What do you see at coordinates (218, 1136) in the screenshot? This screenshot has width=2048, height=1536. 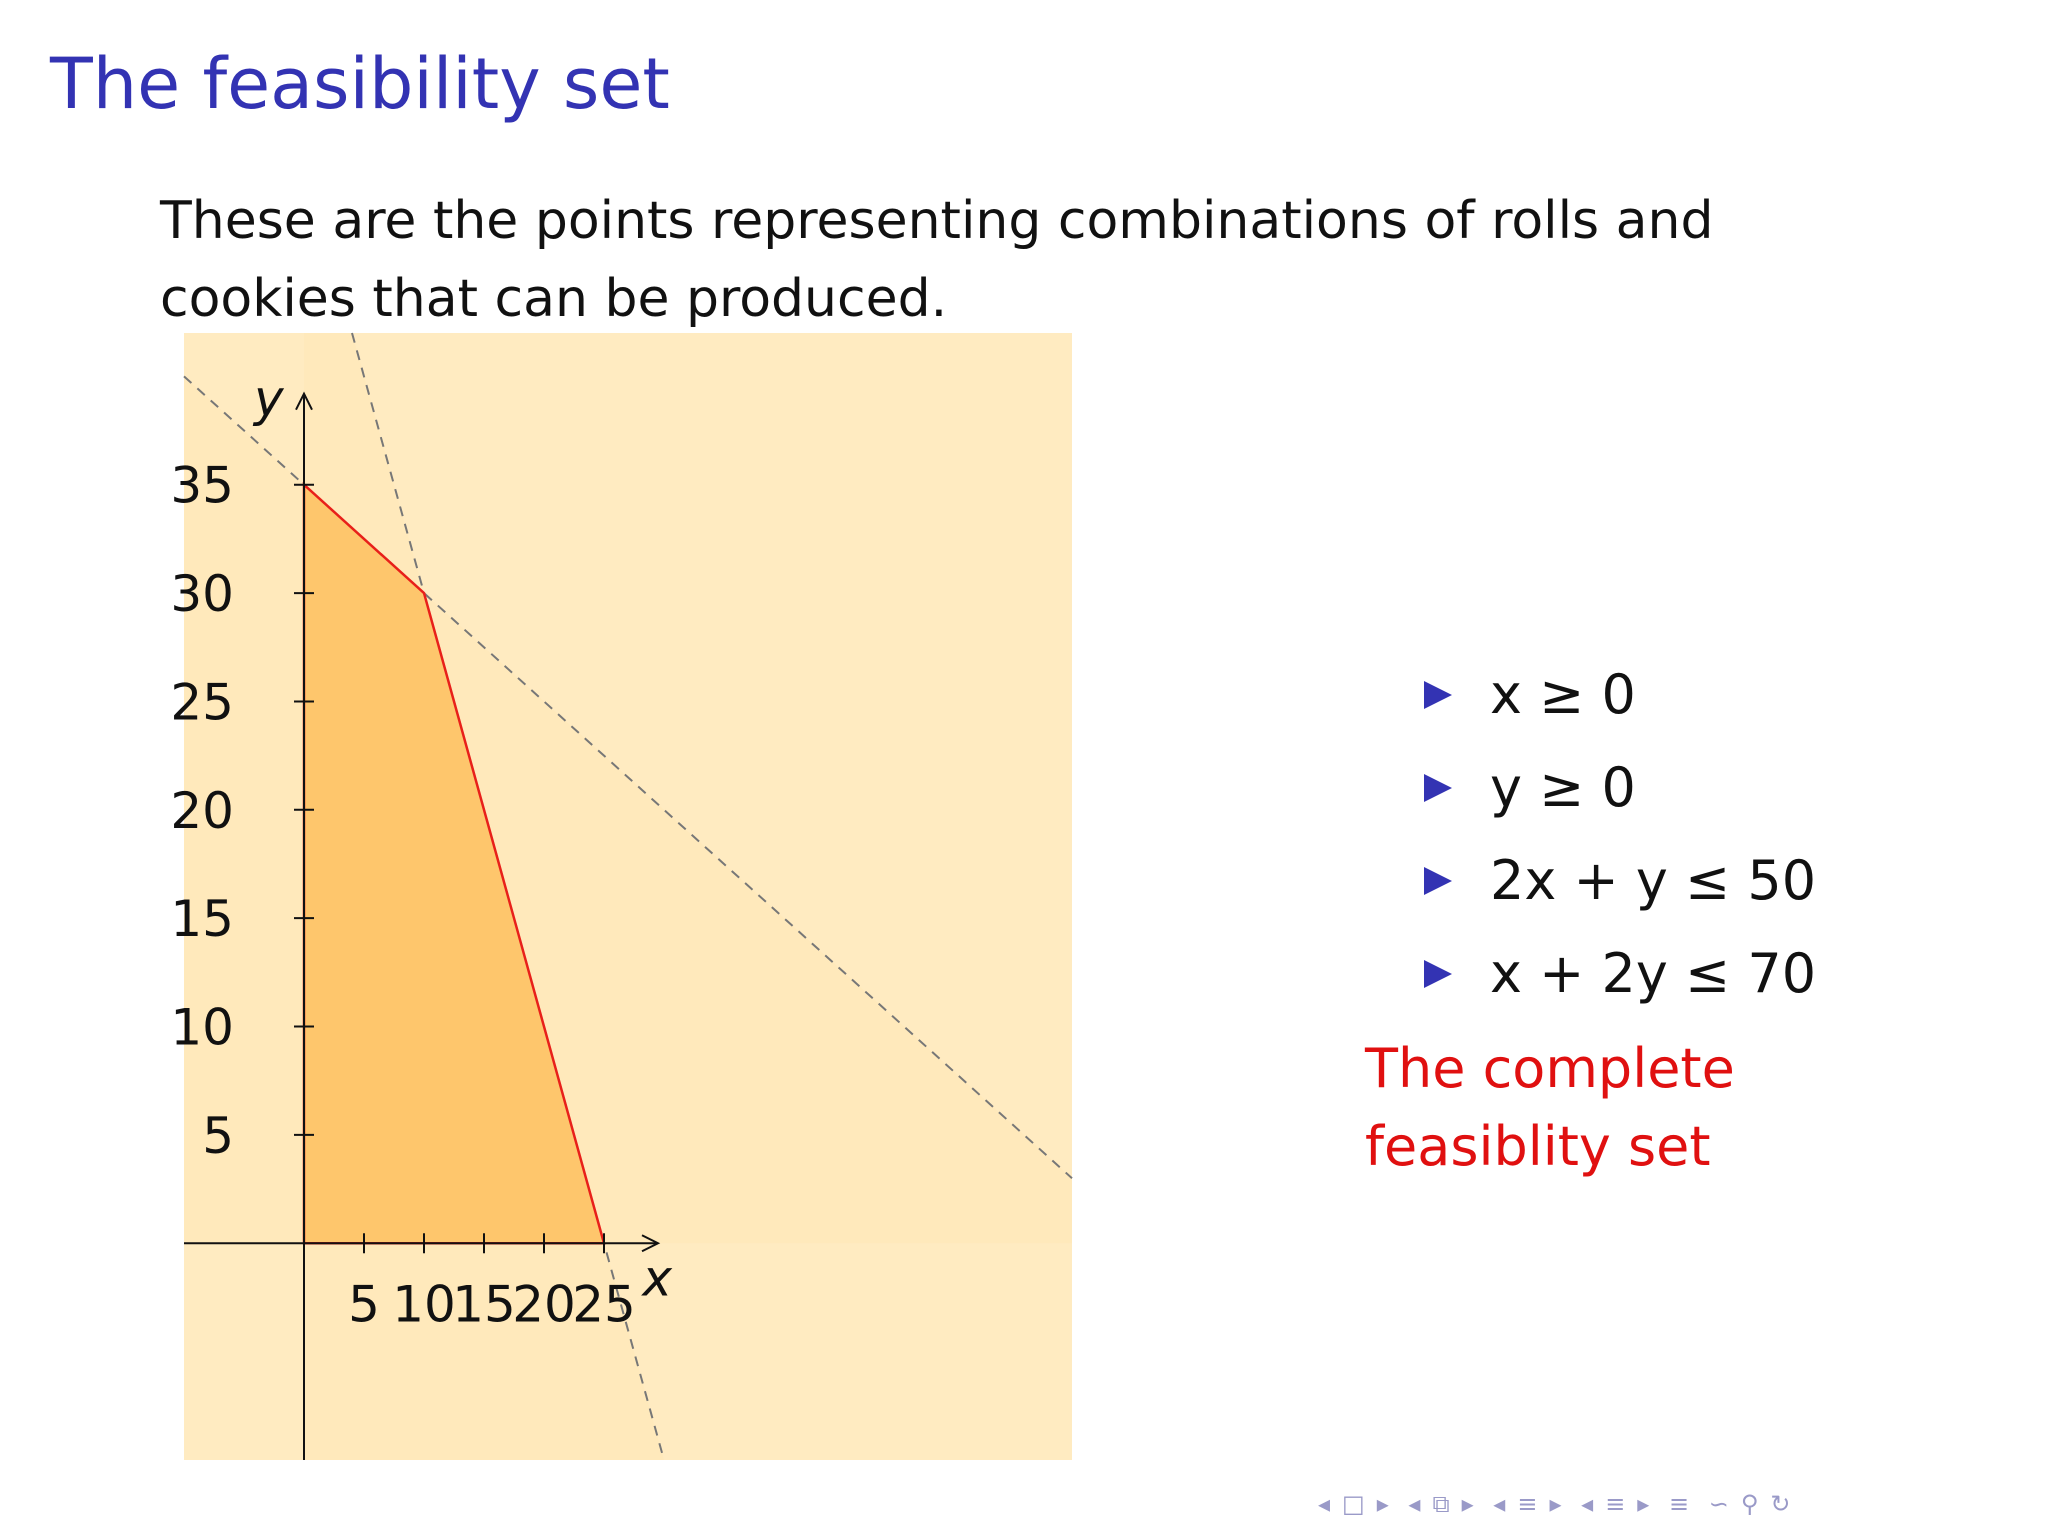 I see `y-tick-label: 5` at bounding box center [218, 1136].